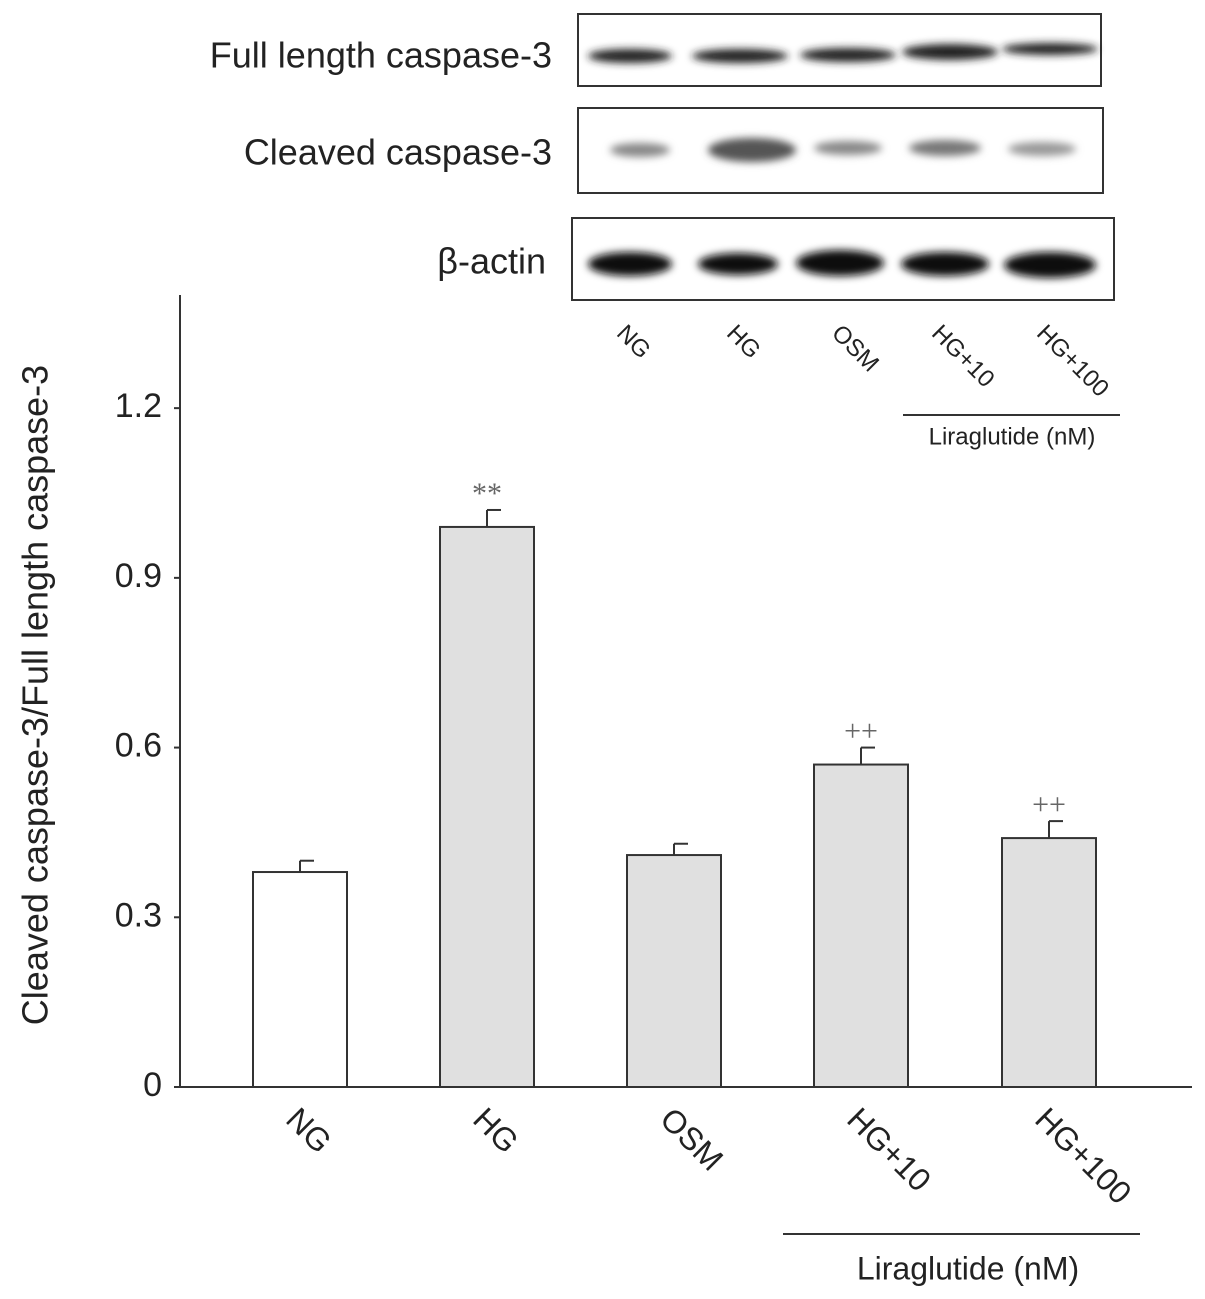  What do you see at coordinates (743, 342) in the screenshot?
I see `lane-label: HG` at bounding box center [743, 342].